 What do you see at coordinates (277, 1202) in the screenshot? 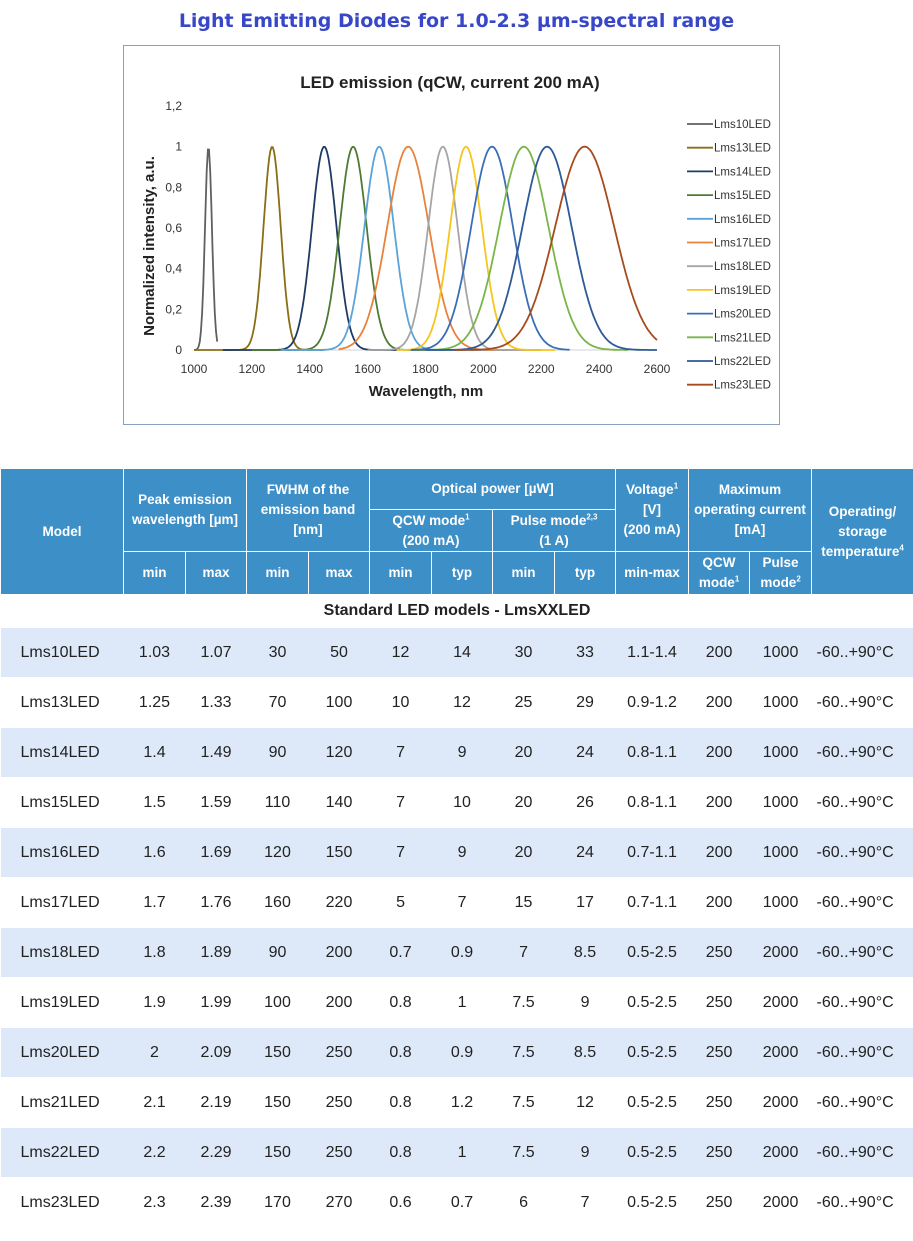
I see `cell-fwhm-min: 170` at bounding box center [277, 1202].